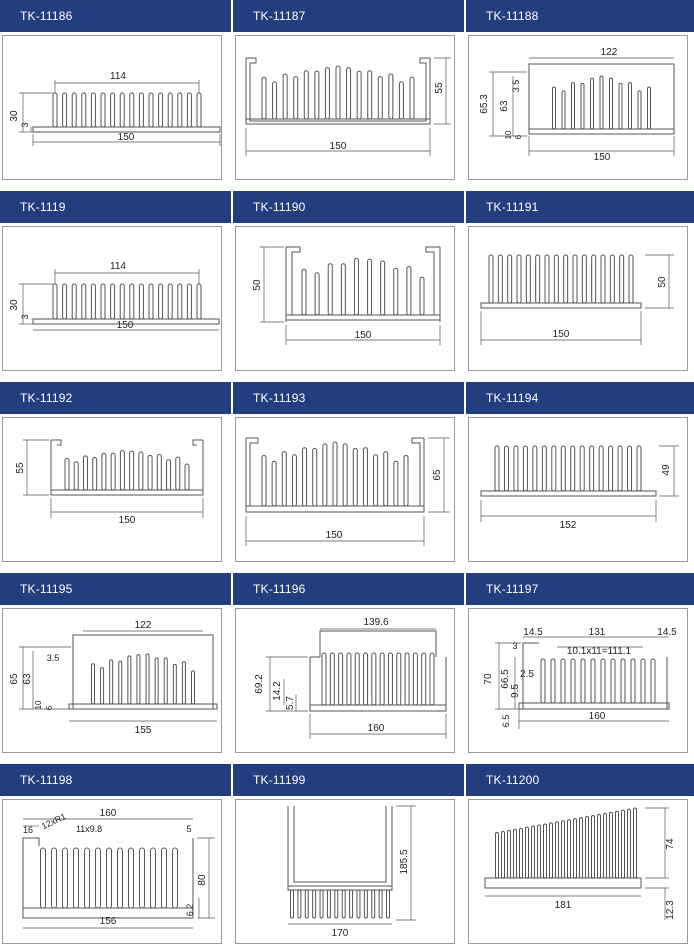 This screenshot has width=694, height=945. I want to click on drawing-frame: 114 30 3 150, so click(112, 298).